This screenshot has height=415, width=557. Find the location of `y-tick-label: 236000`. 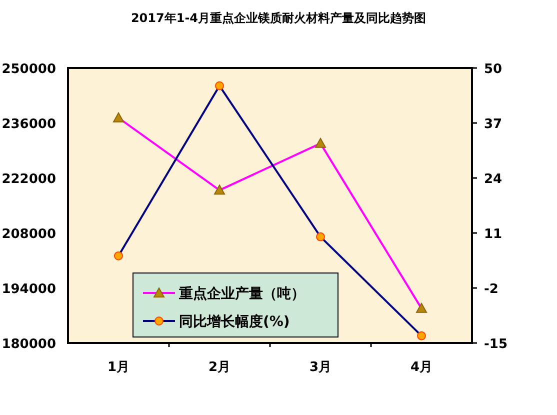

y-tick-label: 236000 is located at coordinates (29, 124).